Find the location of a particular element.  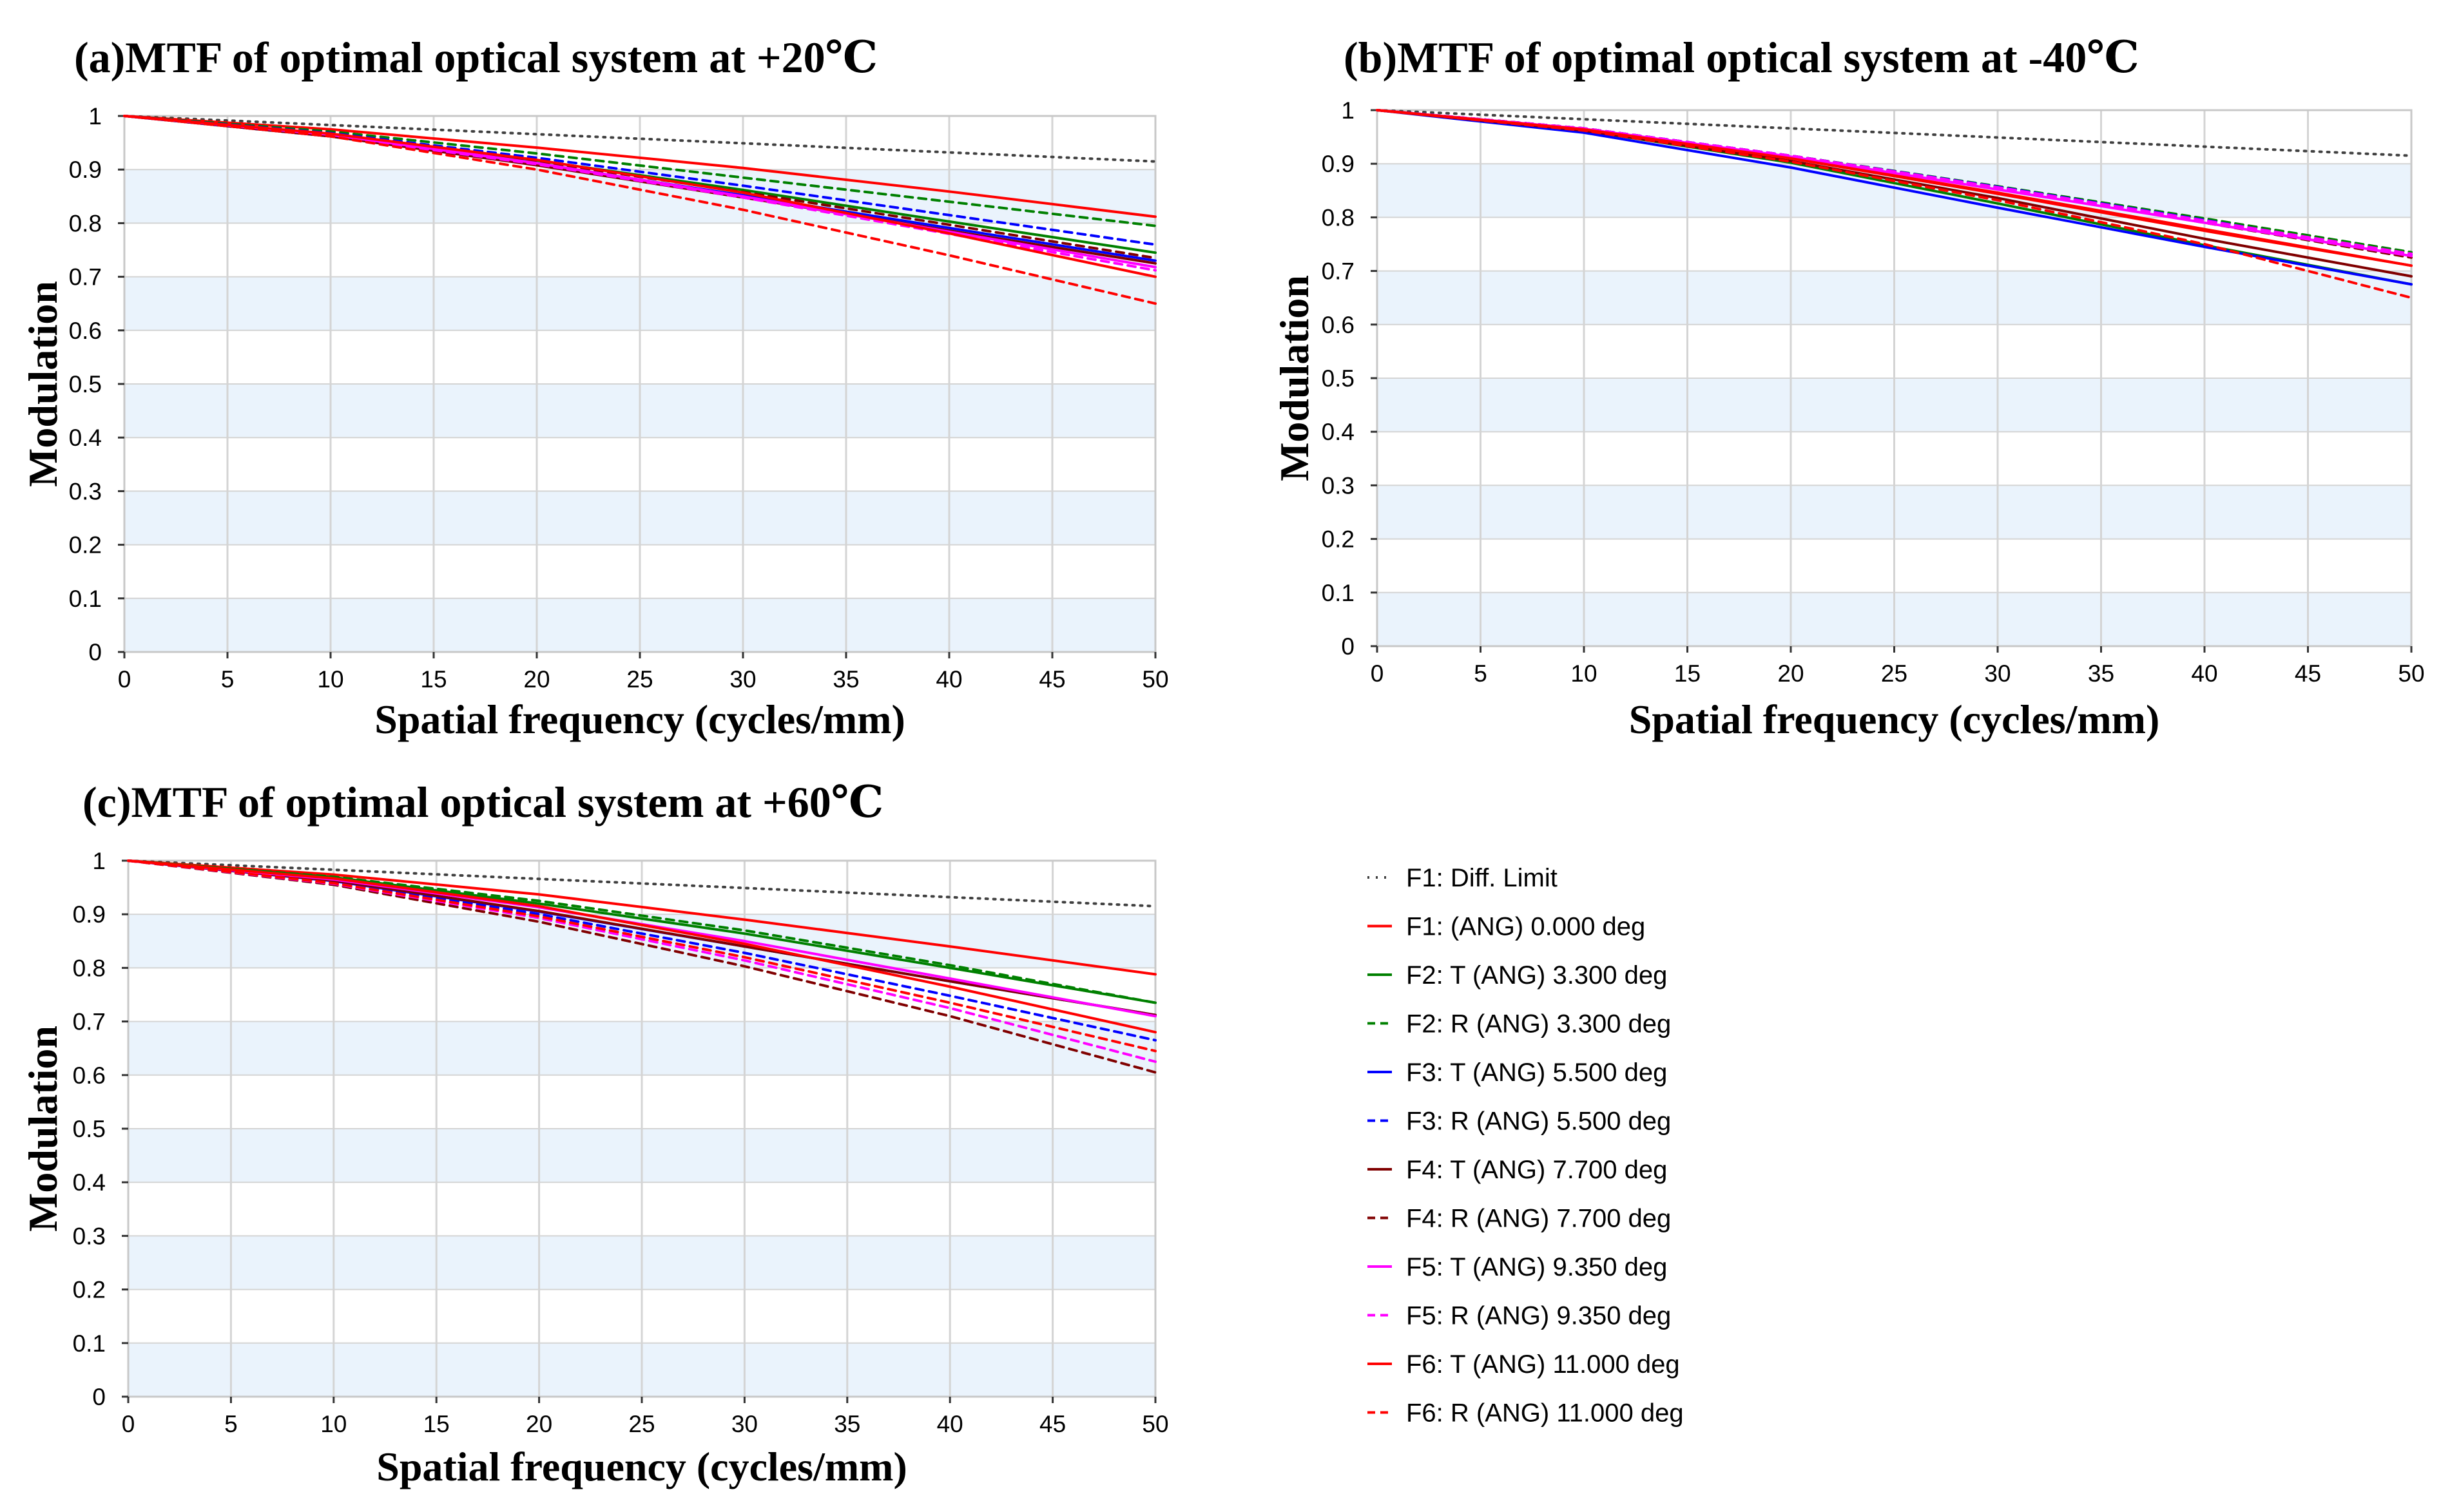

legend-item: F2: T (ANG) 3.300 deg is located at coordinates (1517, 975).